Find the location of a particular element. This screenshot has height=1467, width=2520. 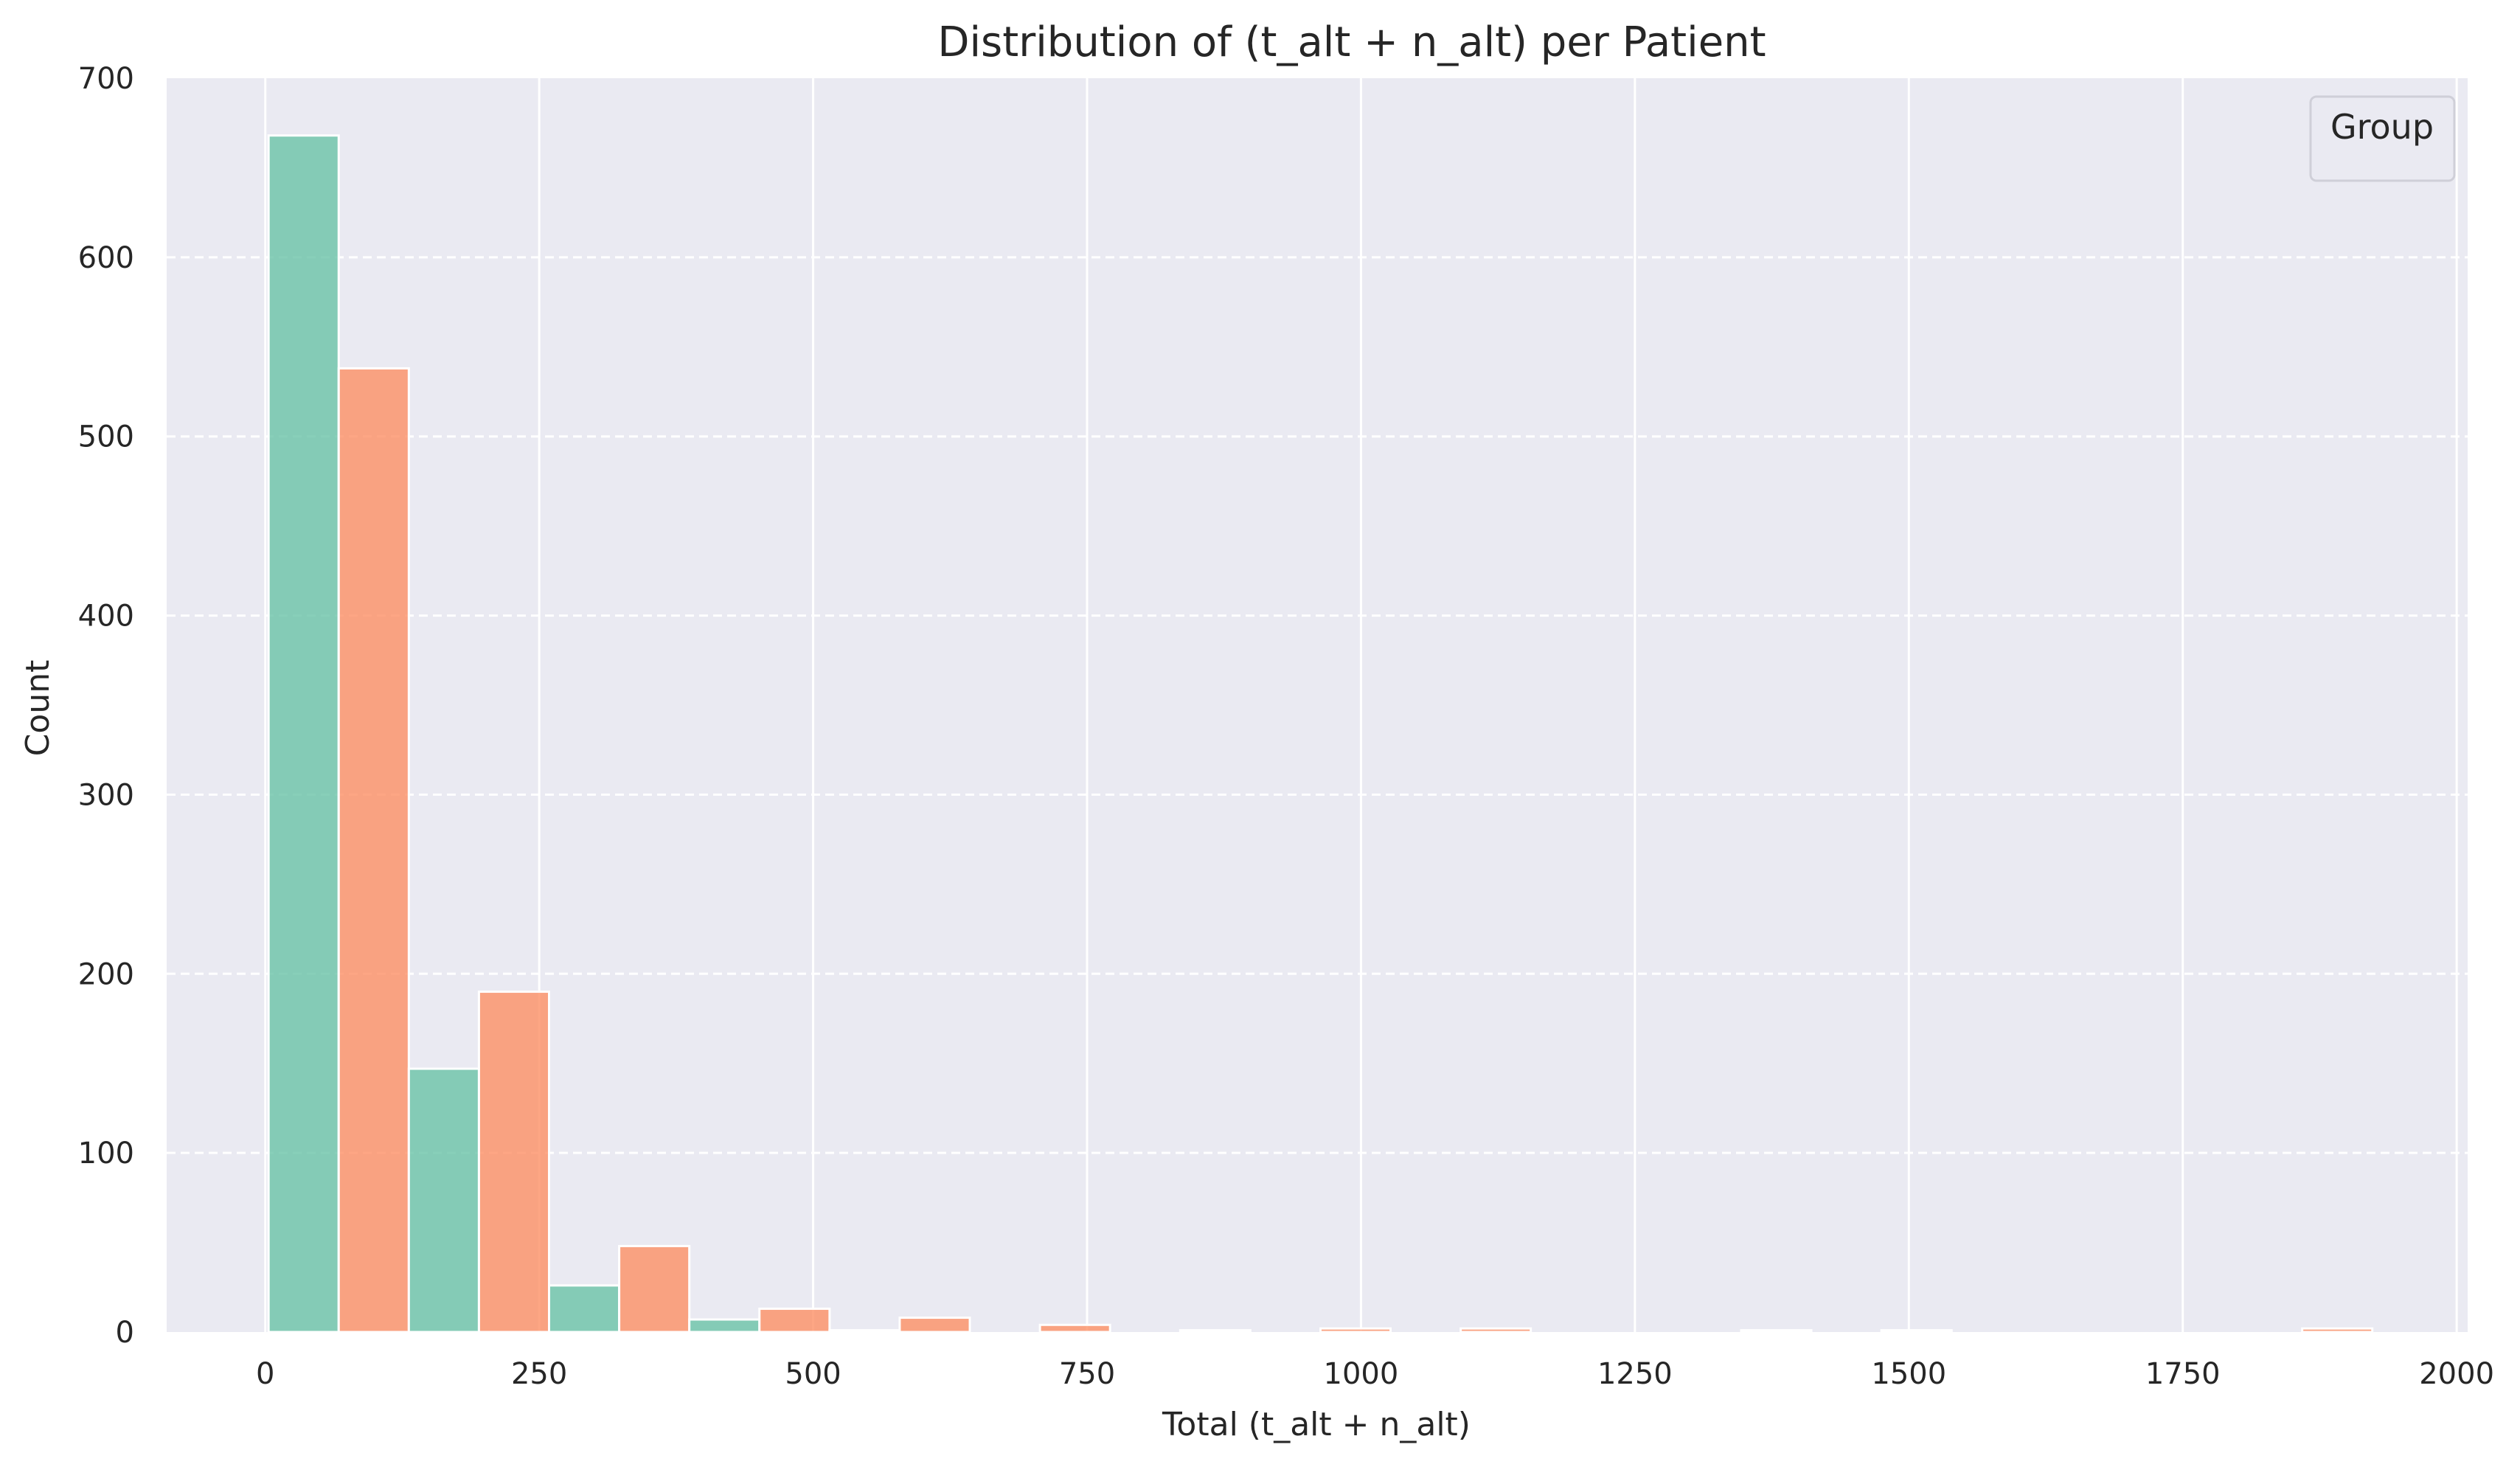

x-tick-label: 0 is located at coordinates (265, 1374).